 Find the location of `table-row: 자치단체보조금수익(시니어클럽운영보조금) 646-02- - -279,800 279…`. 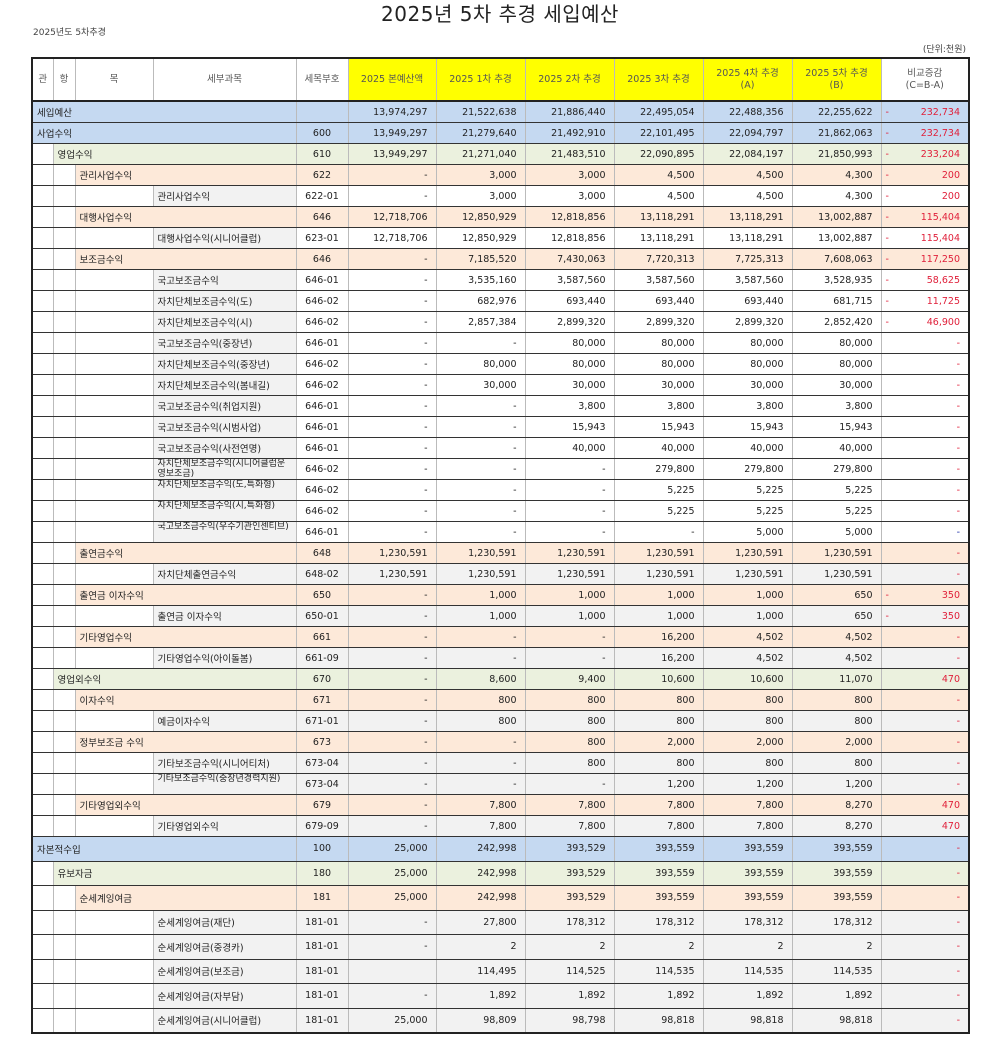

table-row: 자치단체보조금수익(시니어클럽운영보조금) 646-02- - -279,800 279… is located at coordinates (500, 469).